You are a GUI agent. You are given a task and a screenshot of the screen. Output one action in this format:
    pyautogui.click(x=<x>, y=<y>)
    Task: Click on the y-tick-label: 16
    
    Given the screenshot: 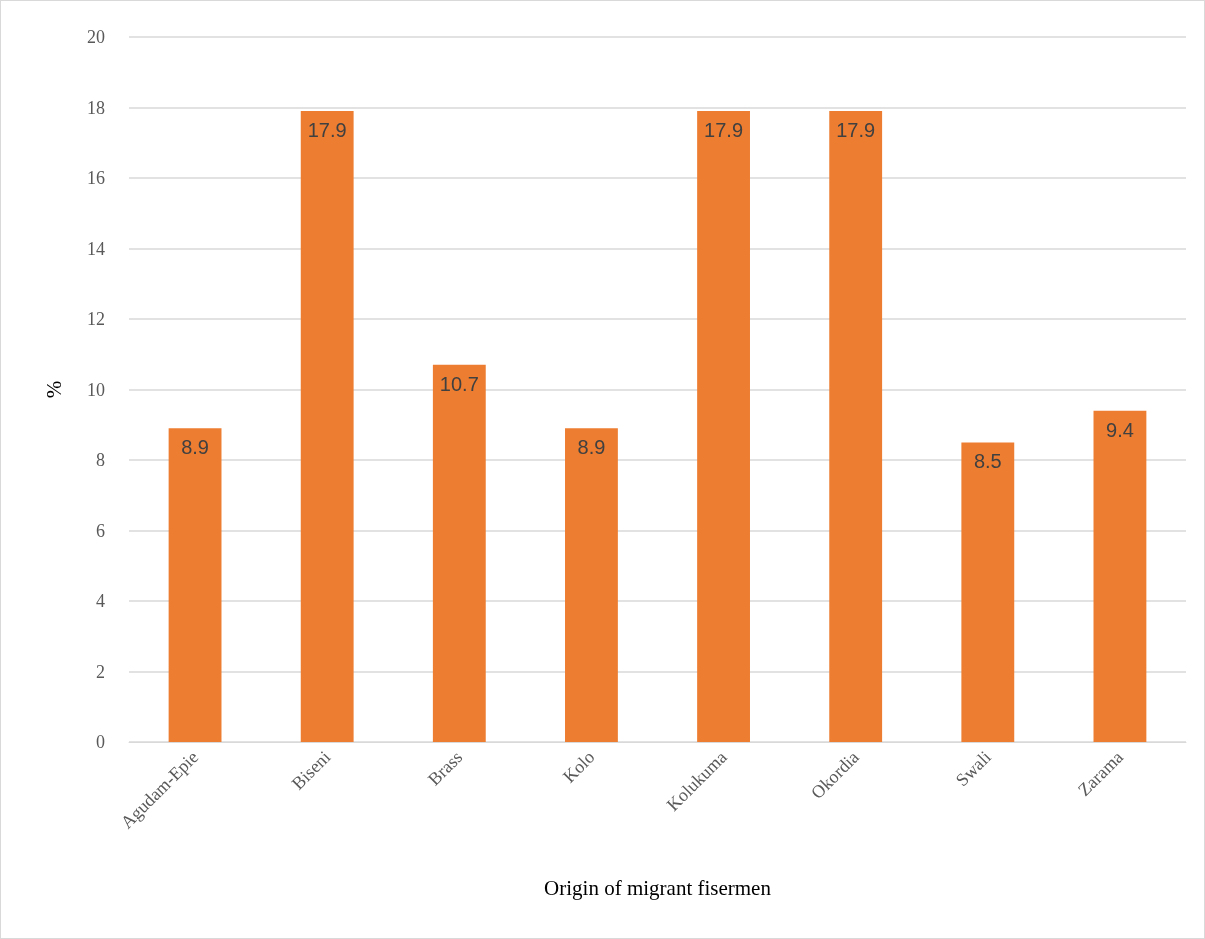 What is the action you would take?
    pyautogui.click(x=96, y=178)
    